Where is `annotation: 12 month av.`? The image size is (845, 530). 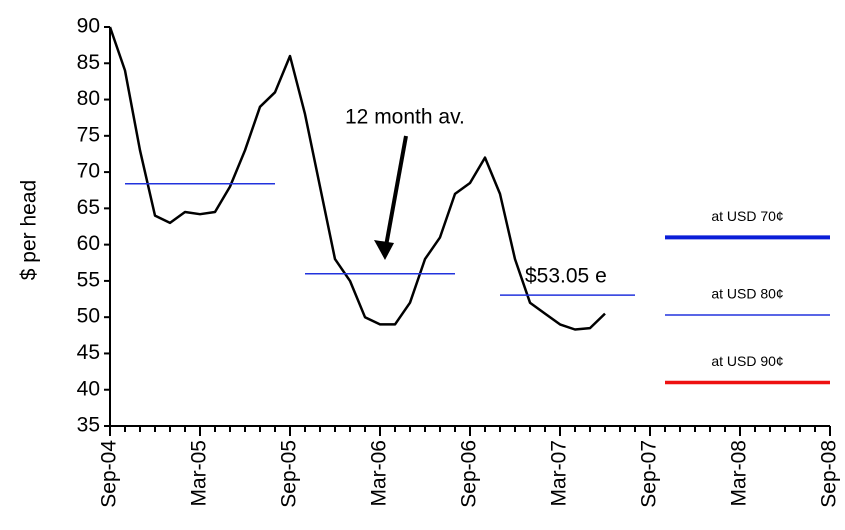
annotation: 12 month av. is located at coordinates (405, 117).